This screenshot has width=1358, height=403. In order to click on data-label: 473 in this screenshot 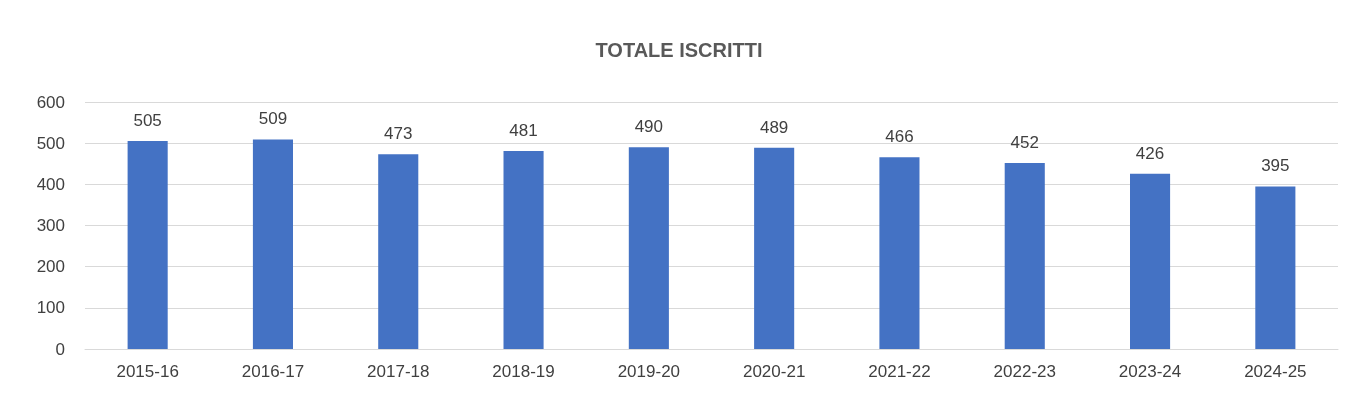, I will do `click(398, 134)`.